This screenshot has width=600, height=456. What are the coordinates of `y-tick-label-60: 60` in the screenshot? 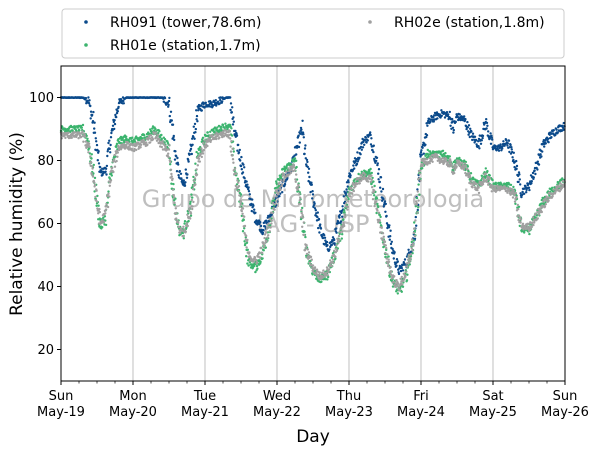 It's located at (45, 224).